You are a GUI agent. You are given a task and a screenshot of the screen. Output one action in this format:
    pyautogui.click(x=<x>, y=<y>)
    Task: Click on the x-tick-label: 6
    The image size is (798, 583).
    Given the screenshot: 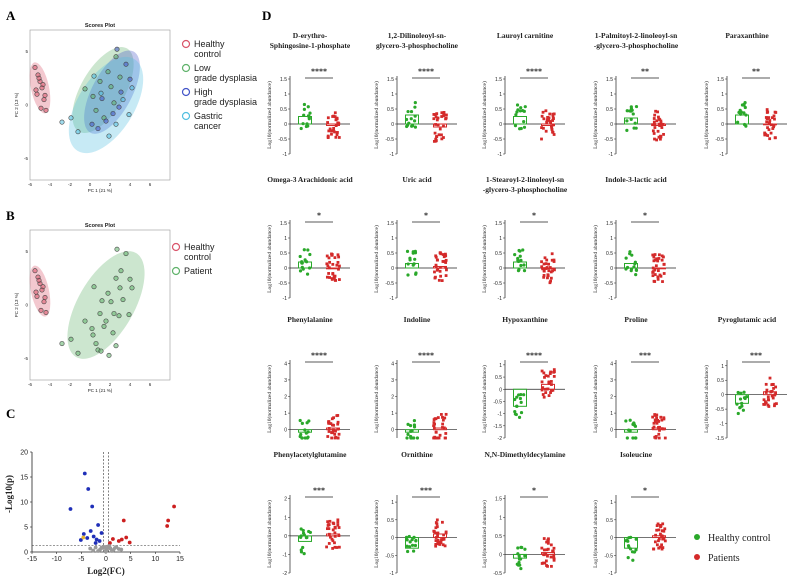 What is the action you would take?
    pyautogui.click(x=150, y=384)
    